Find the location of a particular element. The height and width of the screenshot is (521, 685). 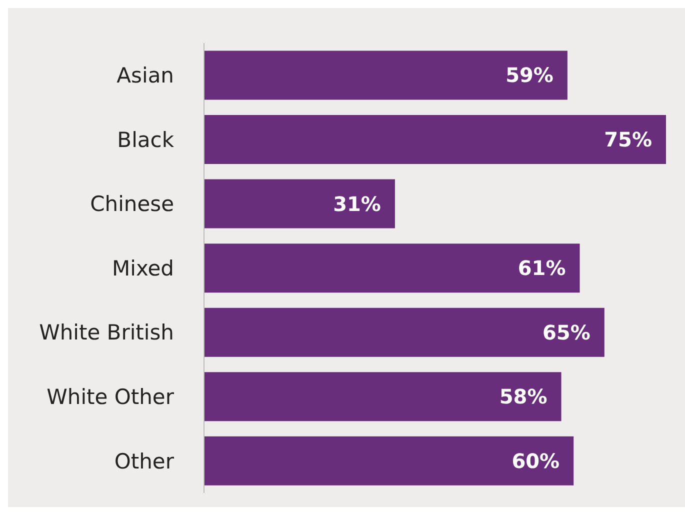

data-label: 65% is located at coordinates (566, 332).